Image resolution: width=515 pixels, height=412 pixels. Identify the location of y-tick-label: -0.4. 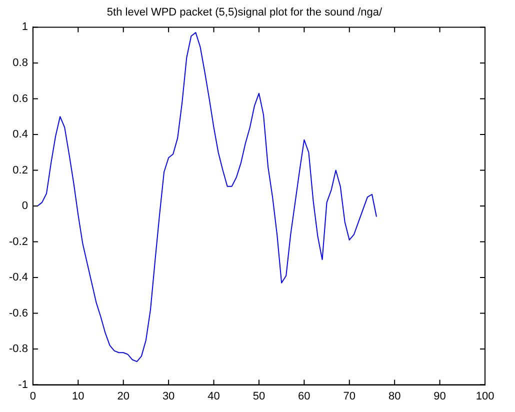
(18, 278).